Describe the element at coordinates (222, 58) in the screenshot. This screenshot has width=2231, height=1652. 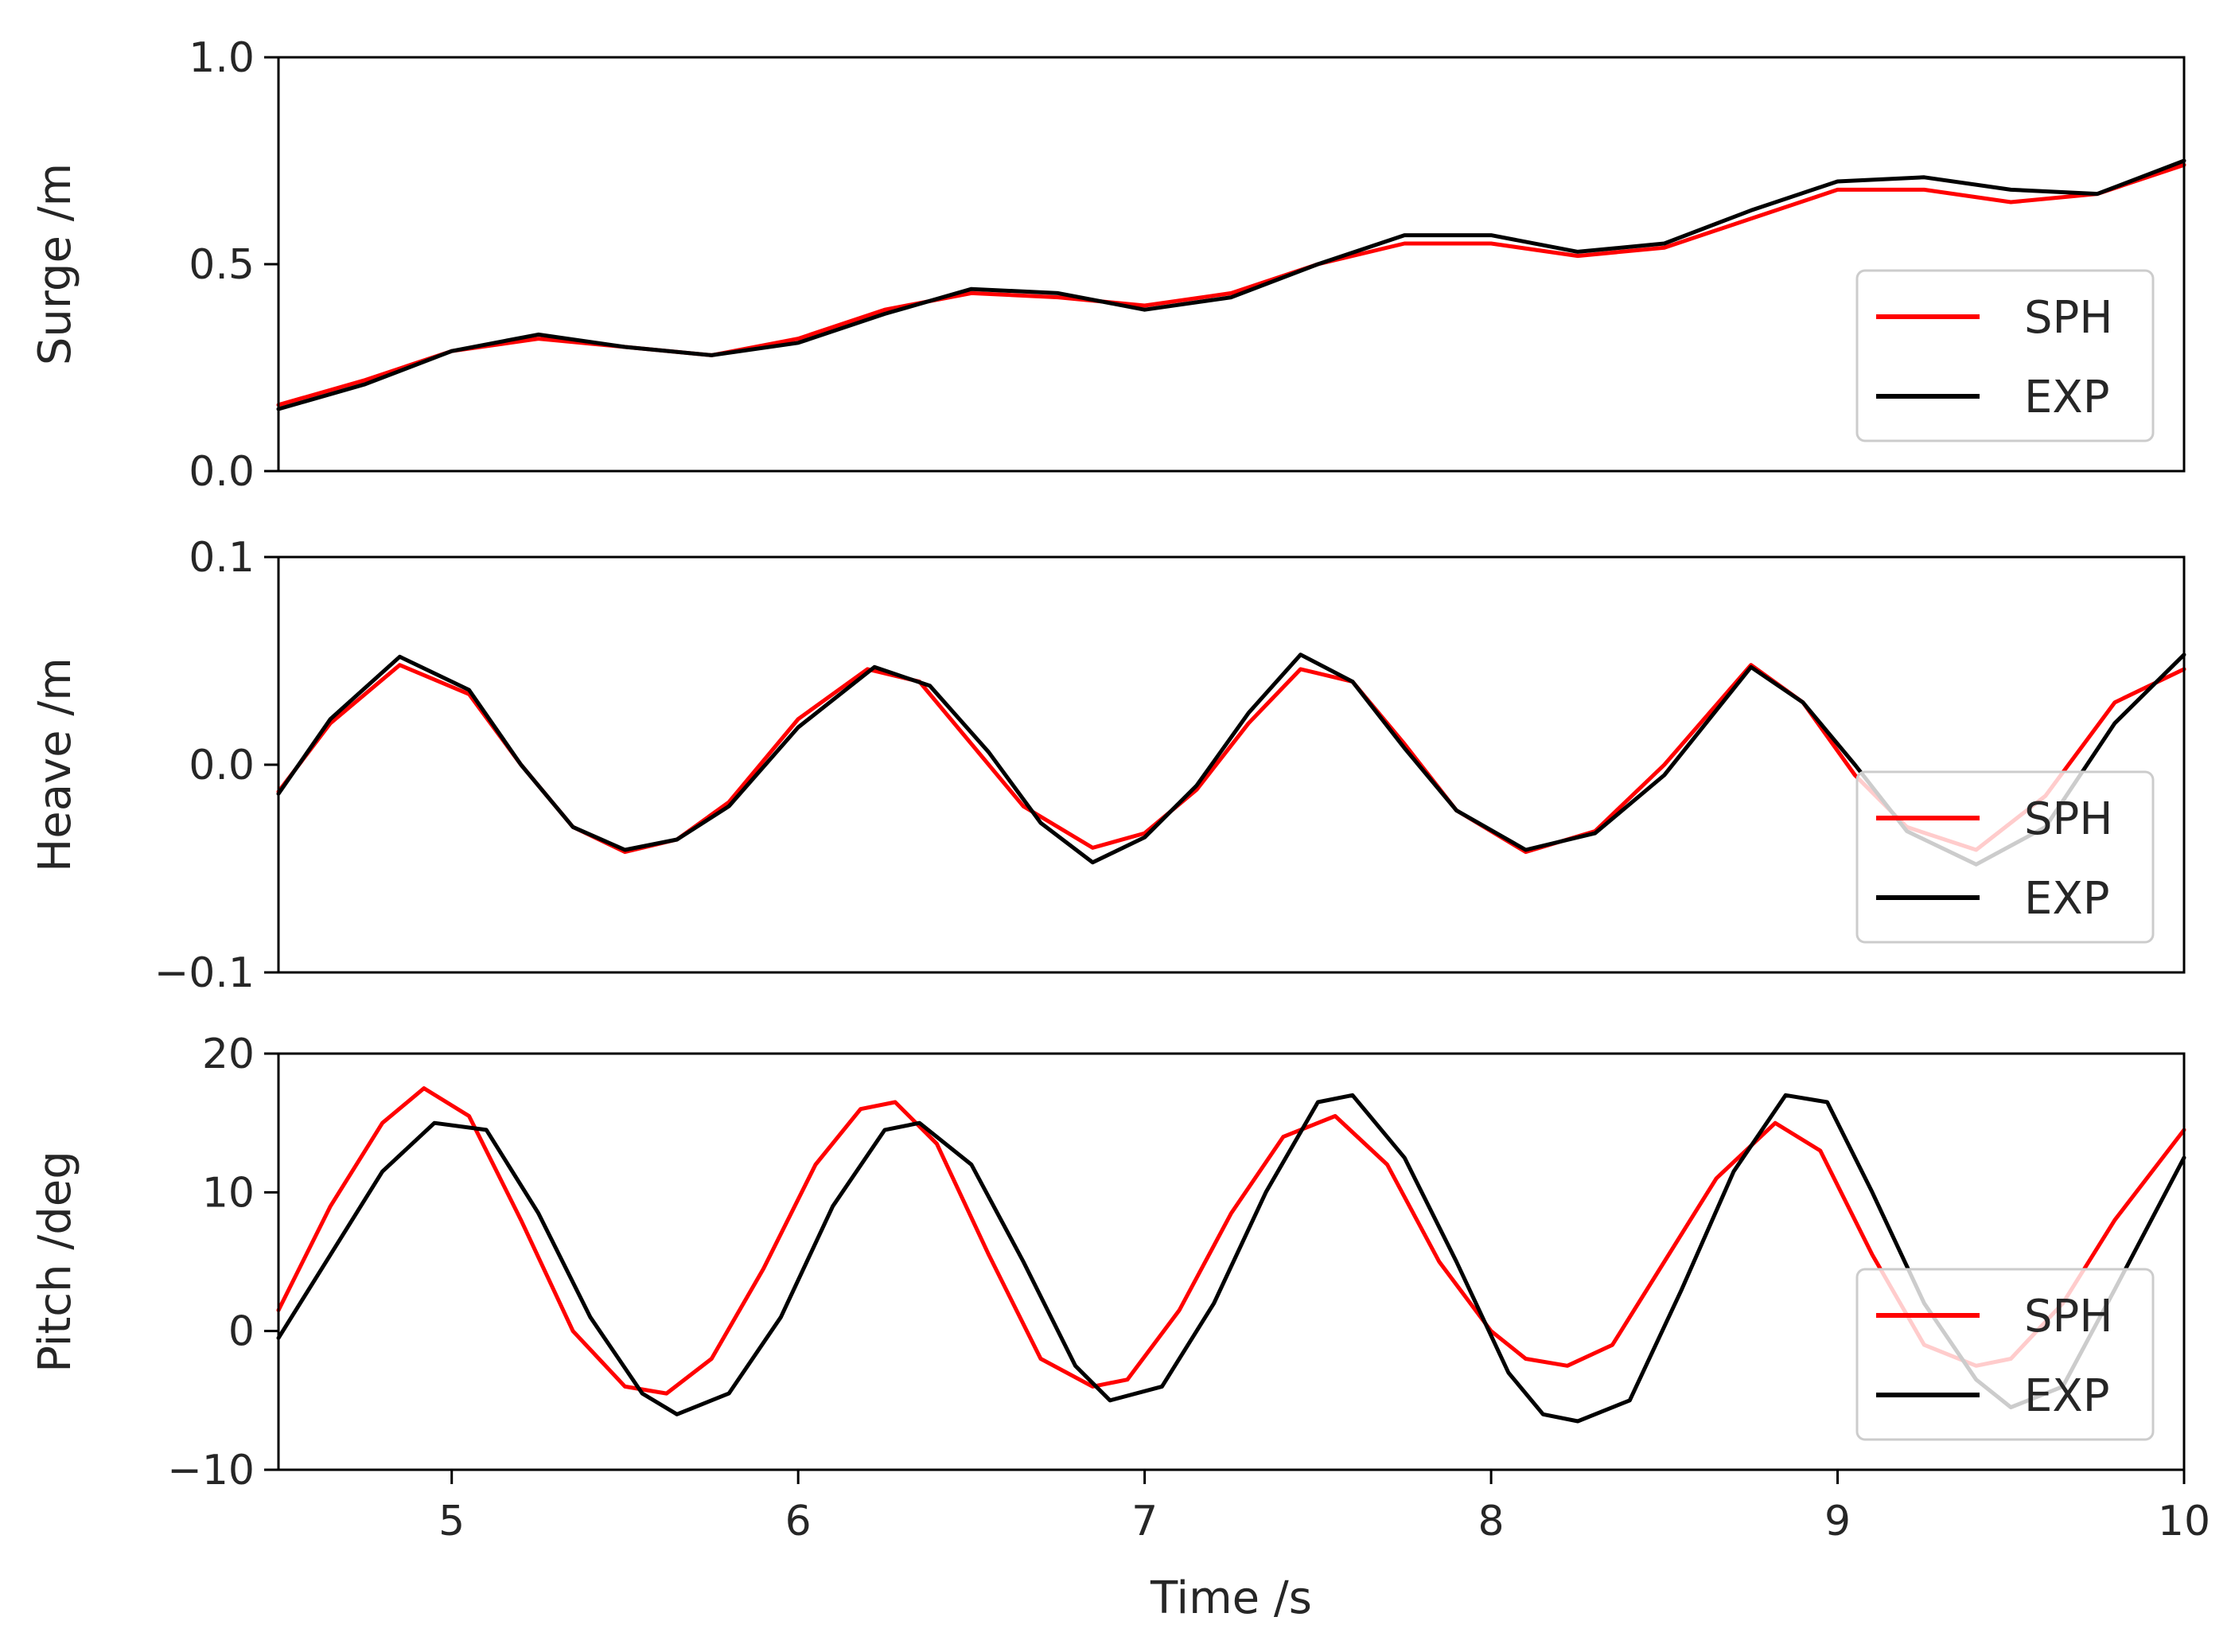
I see `y-tick-label: 1.0` at that location.